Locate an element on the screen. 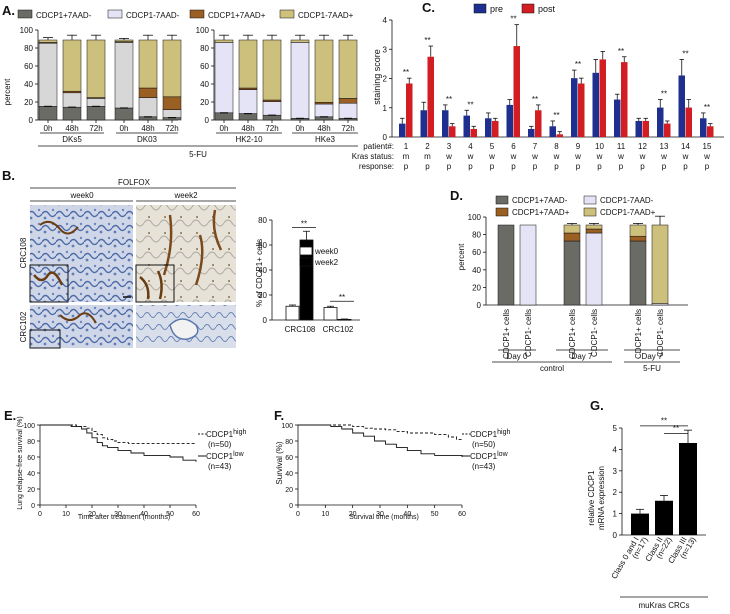 The height and width of the screenshot is (614, 730). g-ytick-label: 0 is located at coordinates (615, 535).